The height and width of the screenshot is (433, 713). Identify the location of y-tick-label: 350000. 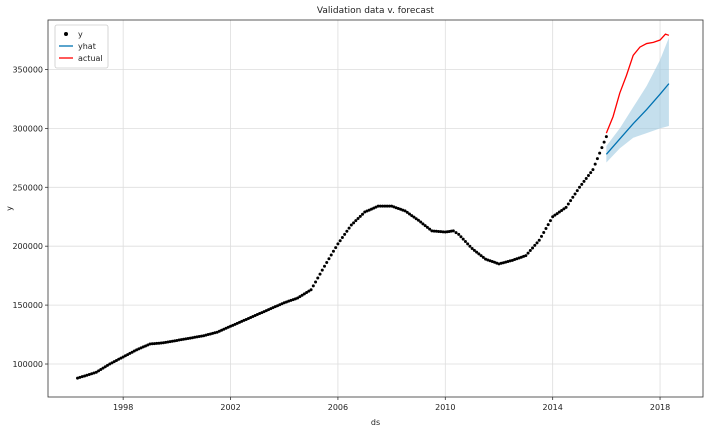
(27, 69).